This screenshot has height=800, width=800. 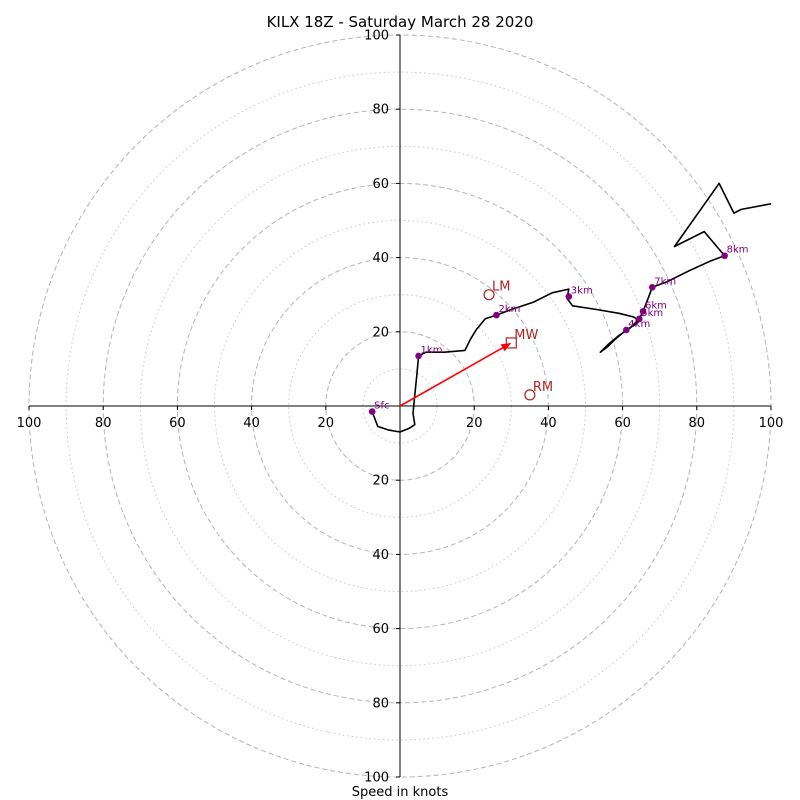 I want to click on height-marker-sfc, so click(x=372, y=411).